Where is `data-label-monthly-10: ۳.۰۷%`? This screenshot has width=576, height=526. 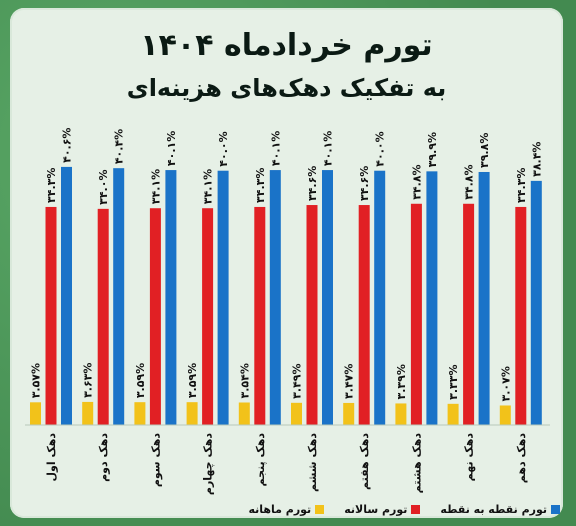
data-label-monthly-10: ۳.۰۷% is located at coordinates (505, 383).